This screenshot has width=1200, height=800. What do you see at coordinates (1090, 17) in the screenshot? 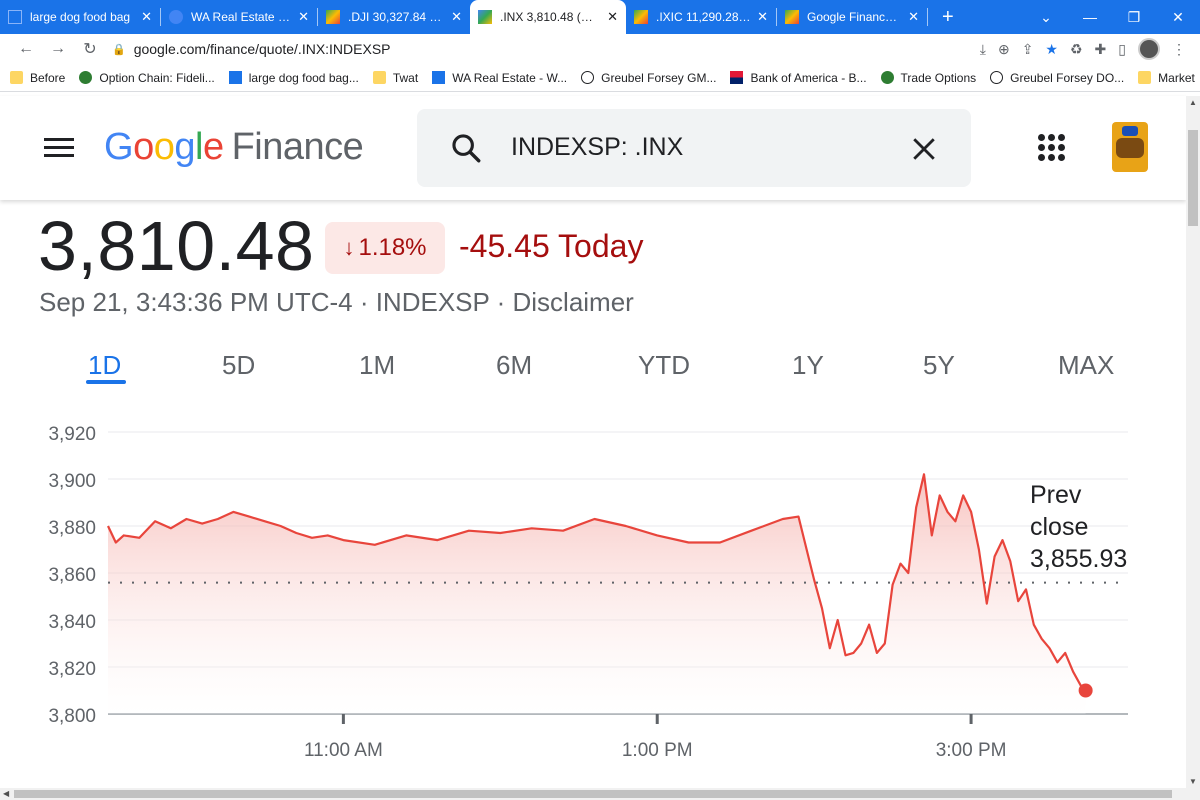
I see `minimize-icon: —` at bounding box center [1090, 17].